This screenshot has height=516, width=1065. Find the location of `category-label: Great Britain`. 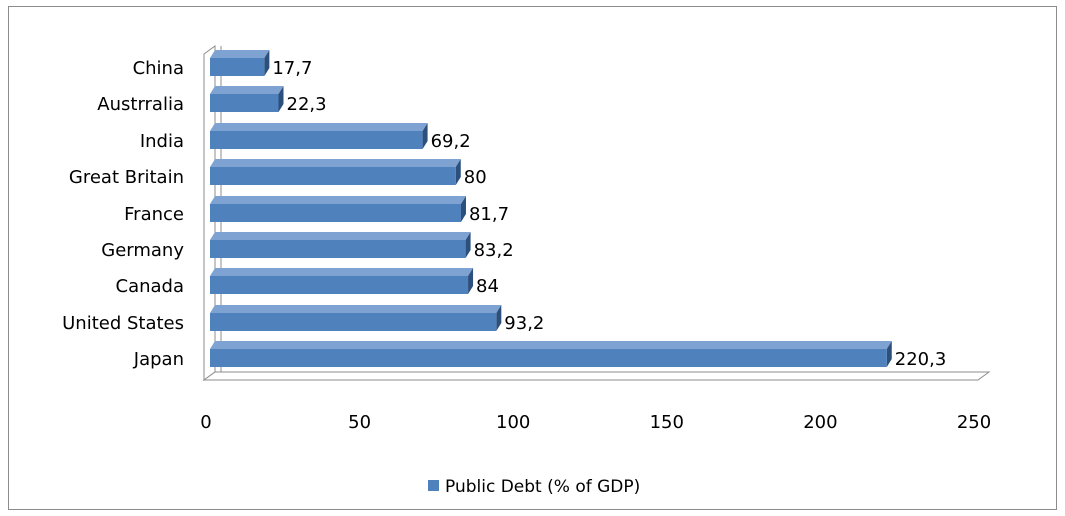

category-label: Great Britain is located at coordinates (126, 177).